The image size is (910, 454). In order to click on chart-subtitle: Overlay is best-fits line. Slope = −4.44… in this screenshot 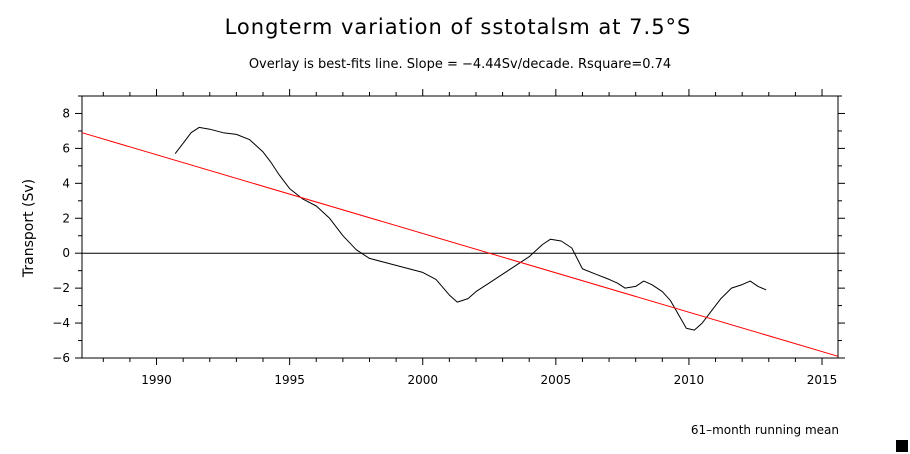, I will do `click(460, 64)`.